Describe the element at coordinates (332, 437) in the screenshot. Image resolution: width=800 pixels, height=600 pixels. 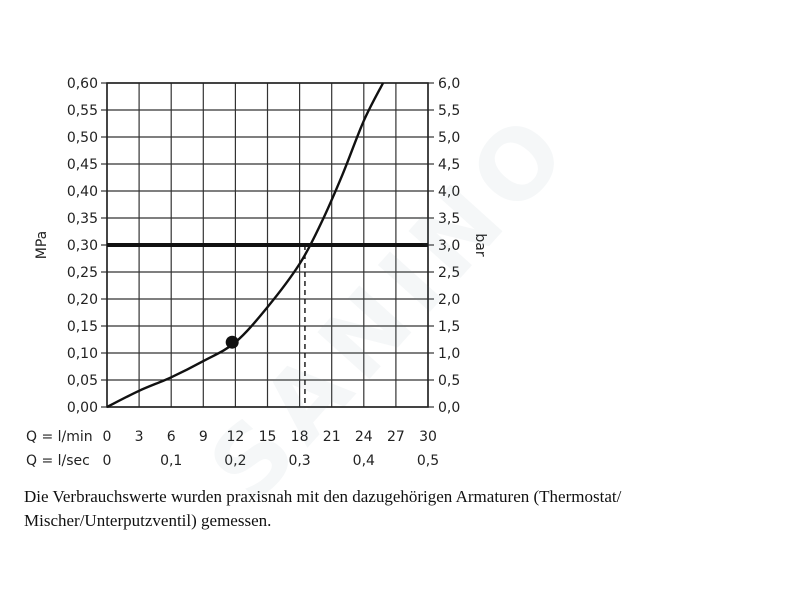
I see `x-lmin-tick-label: 21` at that location.